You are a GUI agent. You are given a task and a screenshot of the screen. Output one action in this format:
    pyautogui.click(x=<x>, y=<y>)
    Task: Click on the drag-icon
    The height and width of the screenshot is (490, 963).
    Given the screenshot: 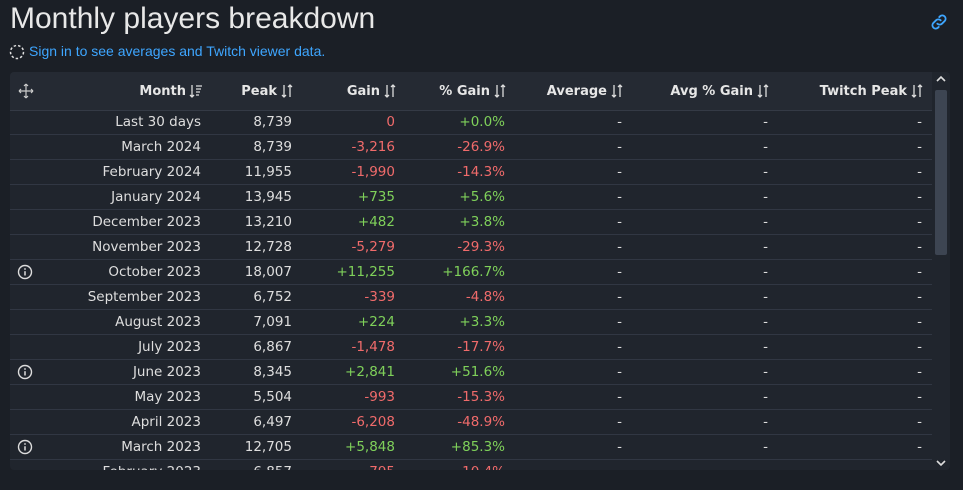 What is the action you would take?
    pyautogui.click(x=26, y=91)
    